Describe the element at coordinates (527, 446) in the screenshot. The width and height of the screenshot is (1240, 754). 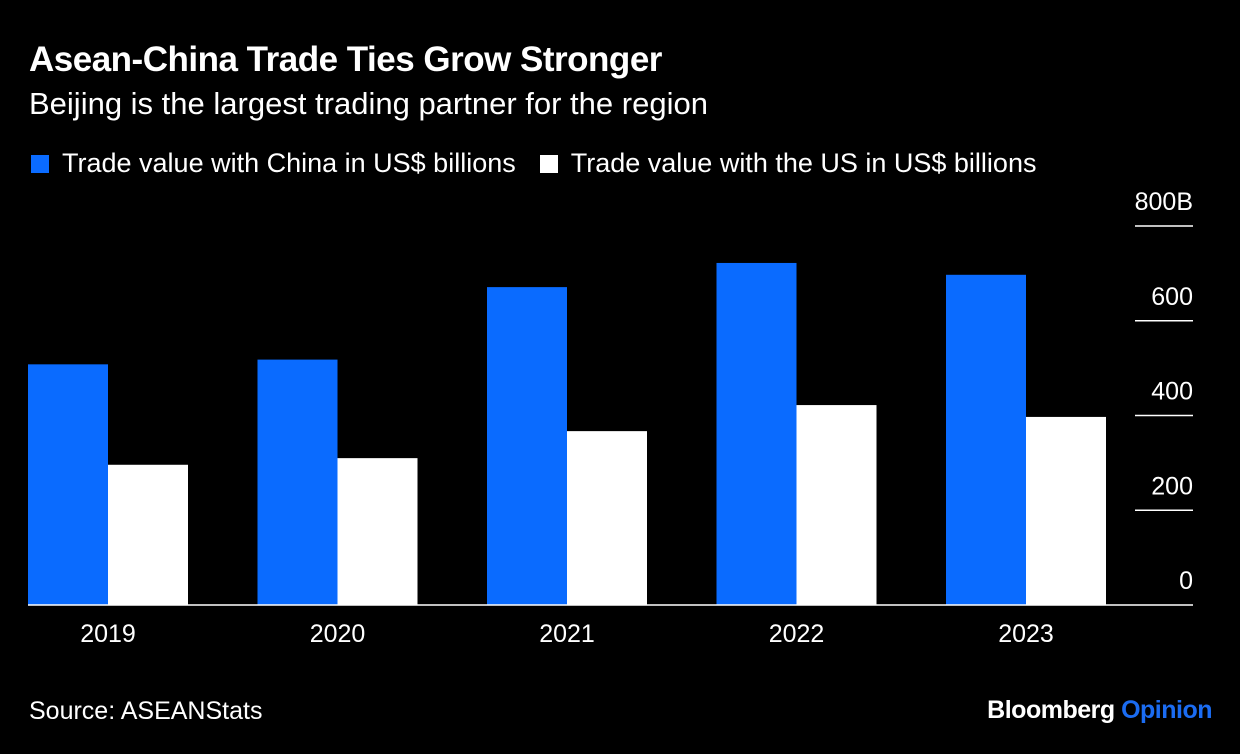
I see `bar-china-2021` at that location.